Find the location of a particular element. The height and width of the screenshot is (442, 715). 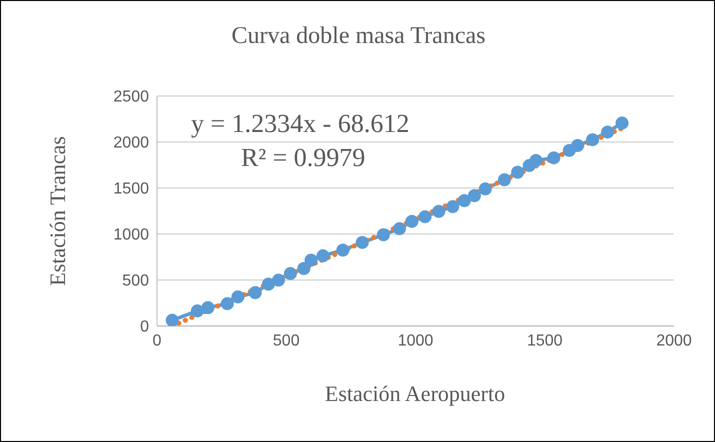

x-axis-title: Estación Aeropuerto is located at coordinates (415, 394).